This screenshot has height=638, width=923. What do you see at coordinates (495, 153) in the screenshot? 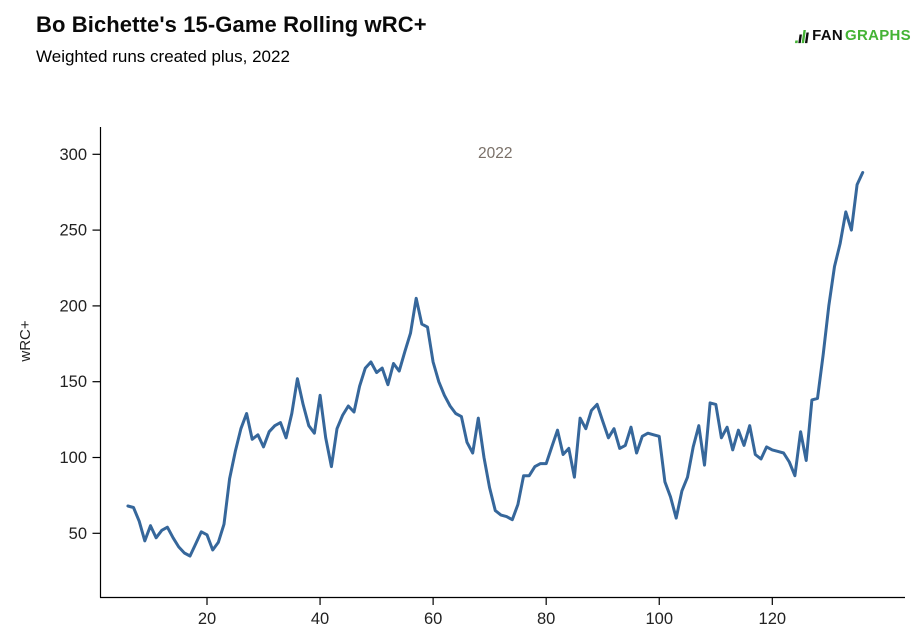
I see `series-year-label: 2022` at bounding box center [495, 153].